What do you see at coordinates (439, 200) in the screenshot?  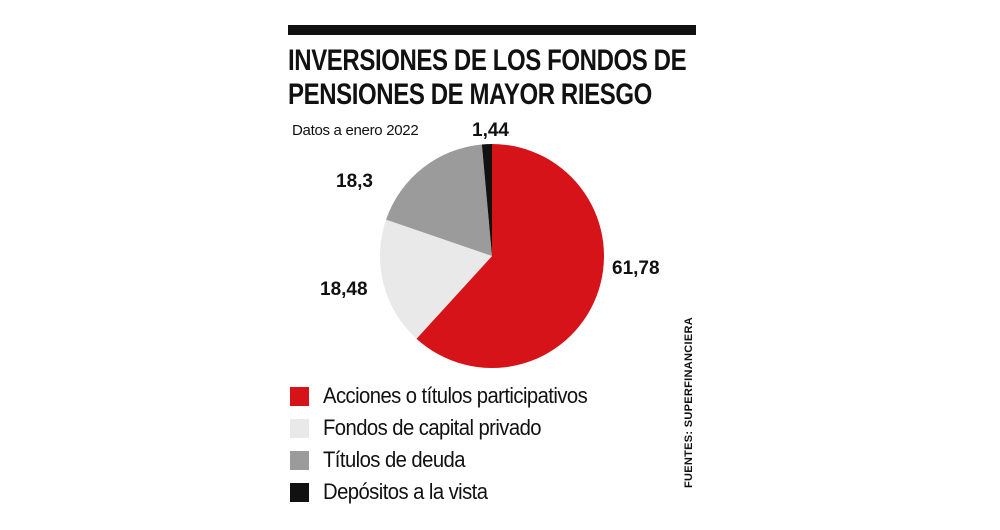 I see `pie-slice-titulos-deuda` at bounding box center [439, 200].